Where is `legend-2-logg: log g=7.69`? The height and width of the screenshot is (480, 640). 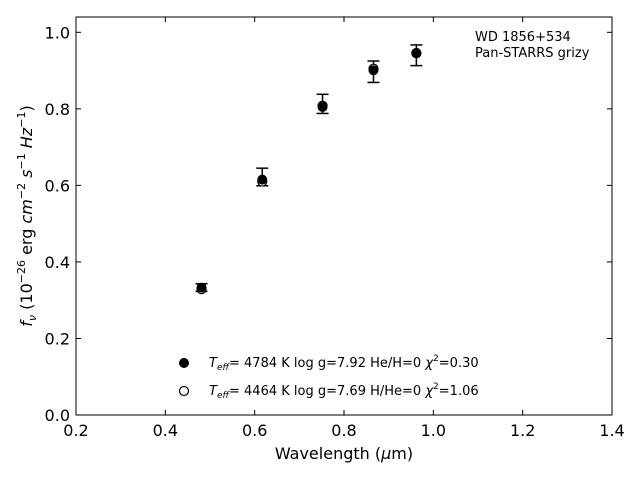
legend-2-logg: log g=7.69 is located at coordinates (330, 391).